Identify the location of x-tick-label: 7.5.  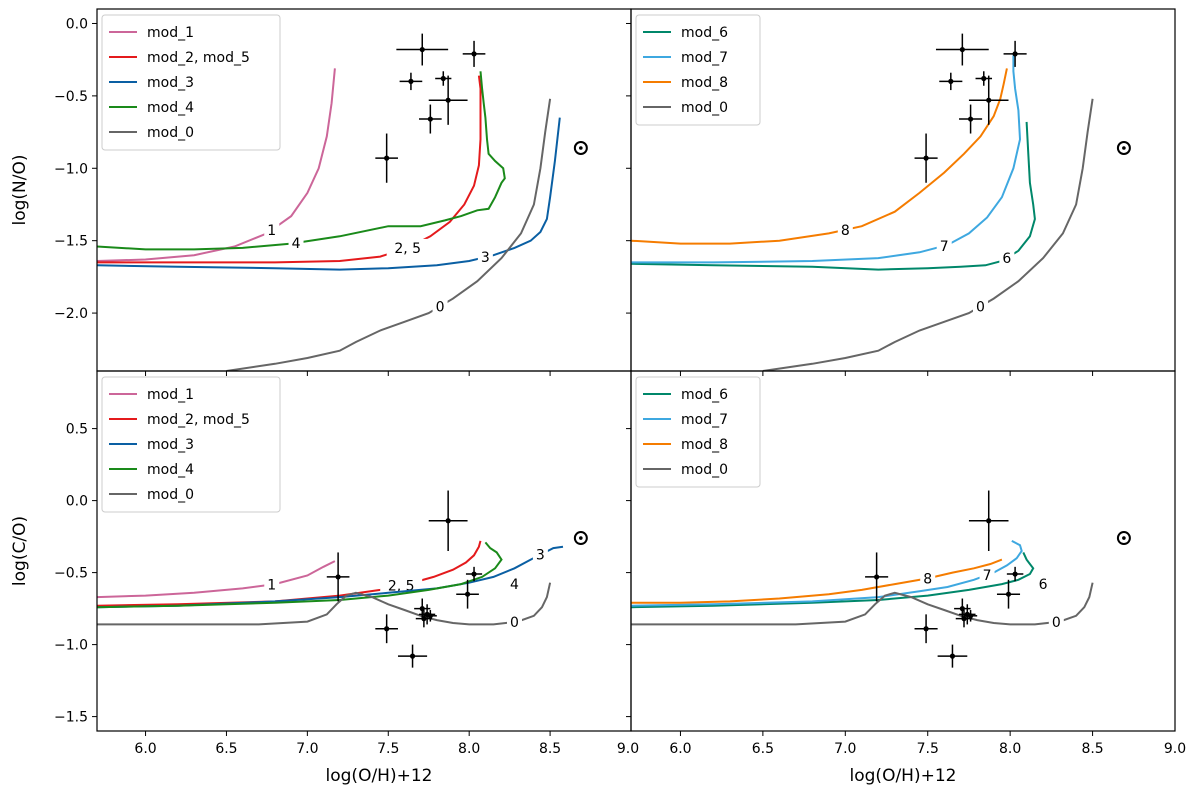
(388, 749).